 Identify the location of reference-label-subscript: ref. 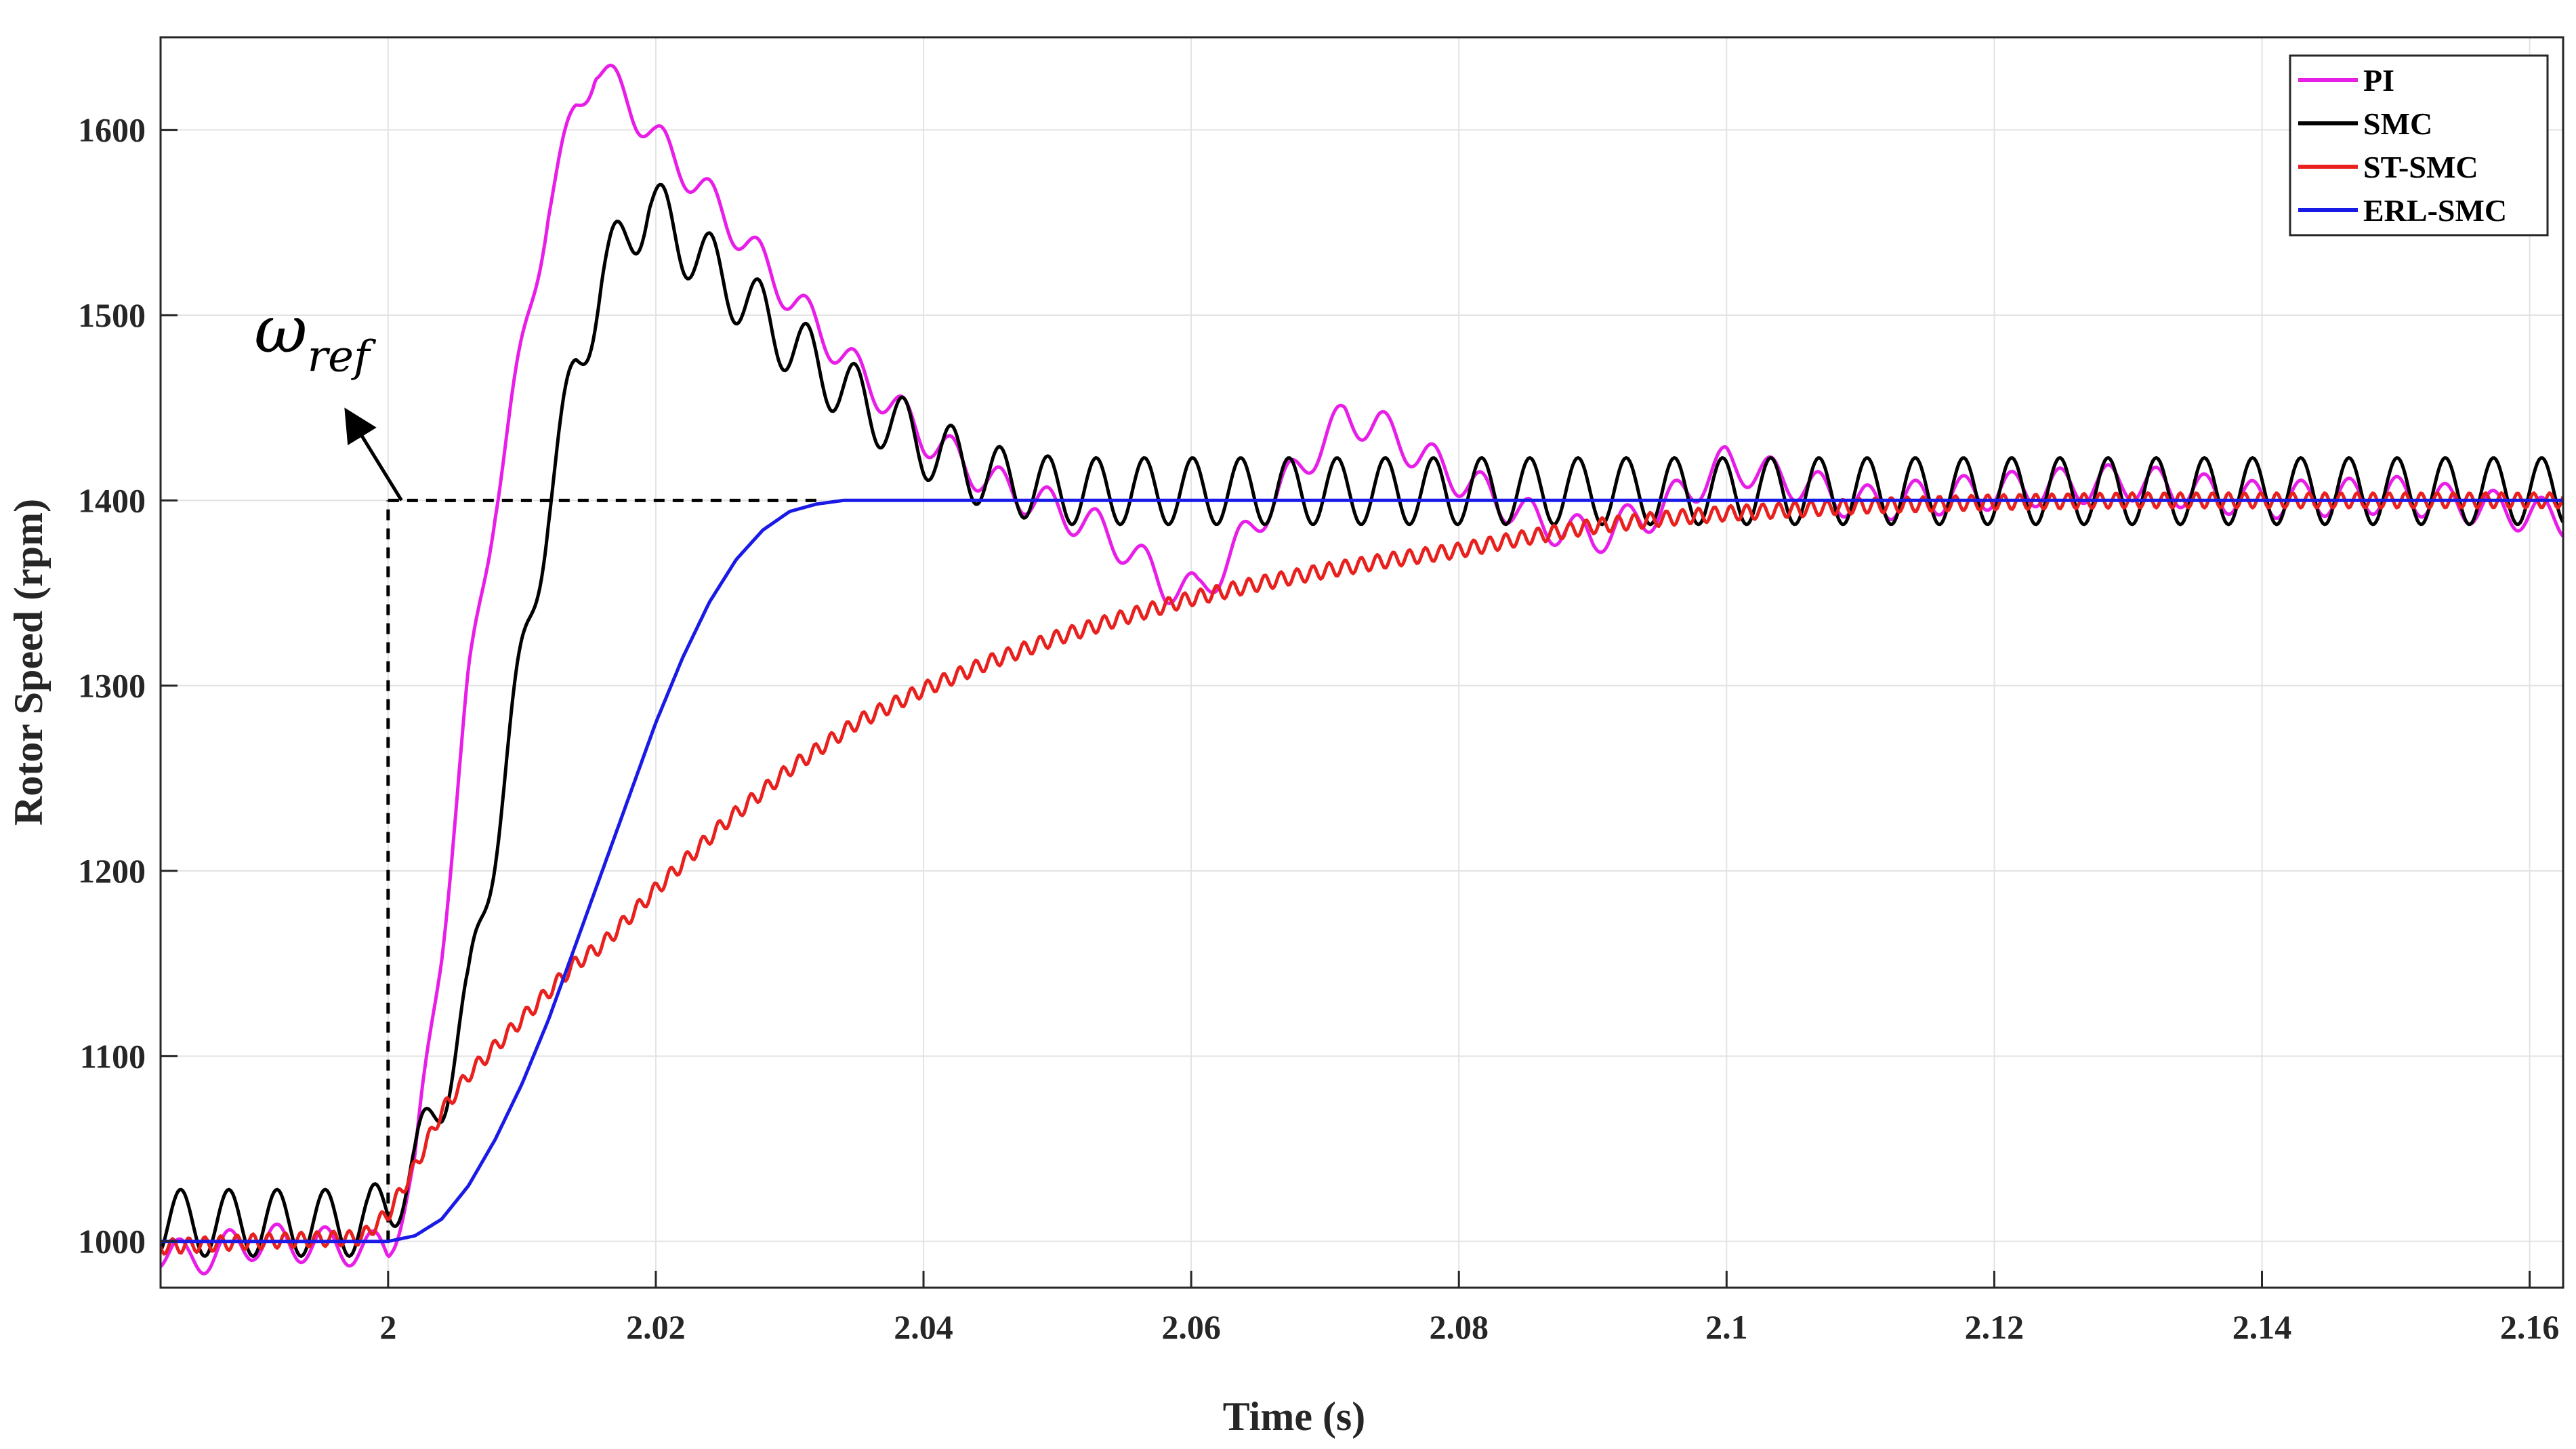
(342, 357).